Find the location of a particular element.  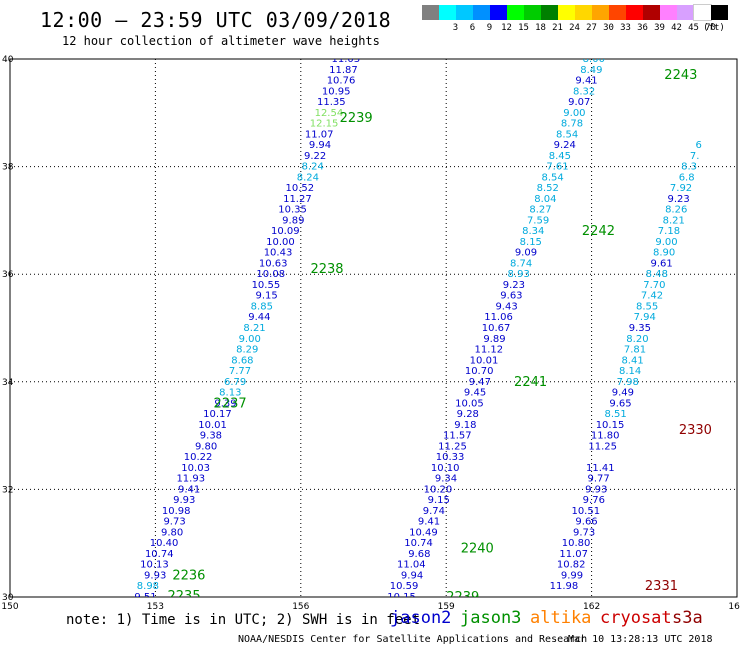

swh-value: 9.44 is located at coordinates (259, 317).